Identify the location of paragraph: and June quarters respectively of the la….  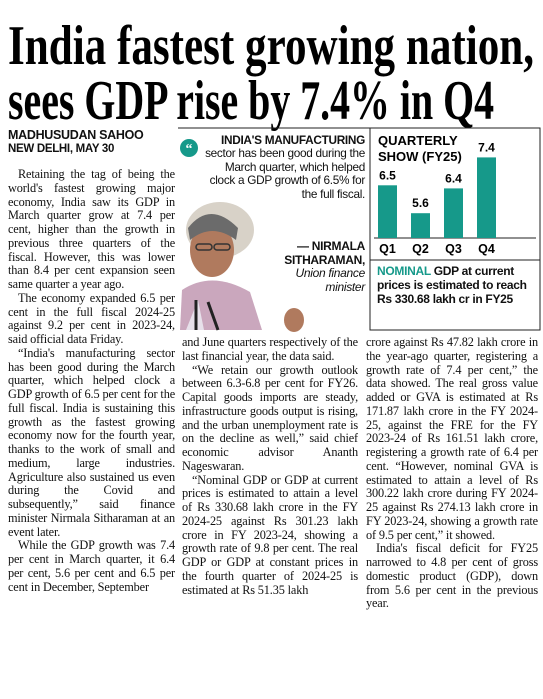
(270, 349).